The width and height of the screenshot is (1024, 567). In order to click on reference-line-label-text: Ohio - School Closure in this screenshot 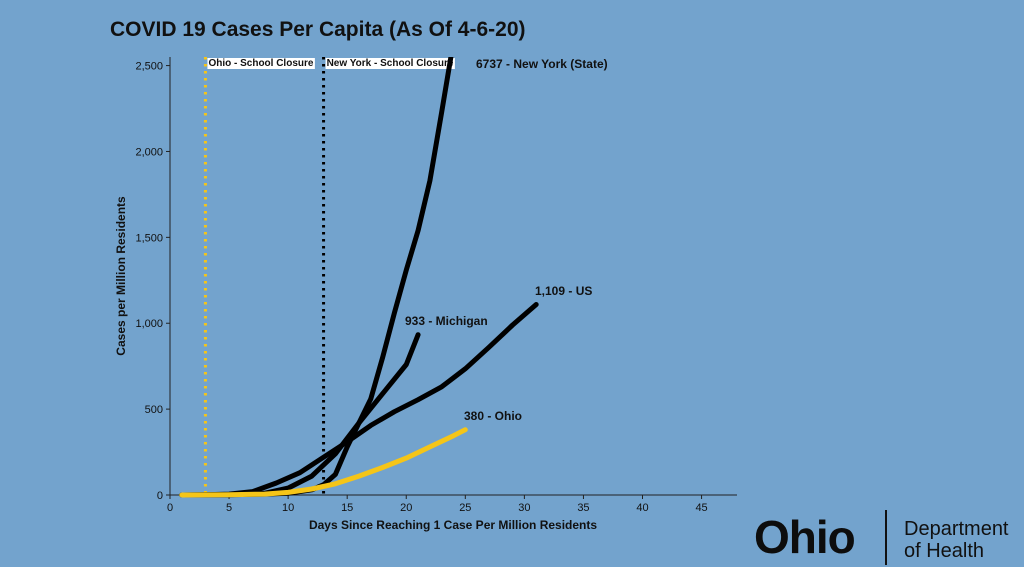, I will do `click(260, 63)`.